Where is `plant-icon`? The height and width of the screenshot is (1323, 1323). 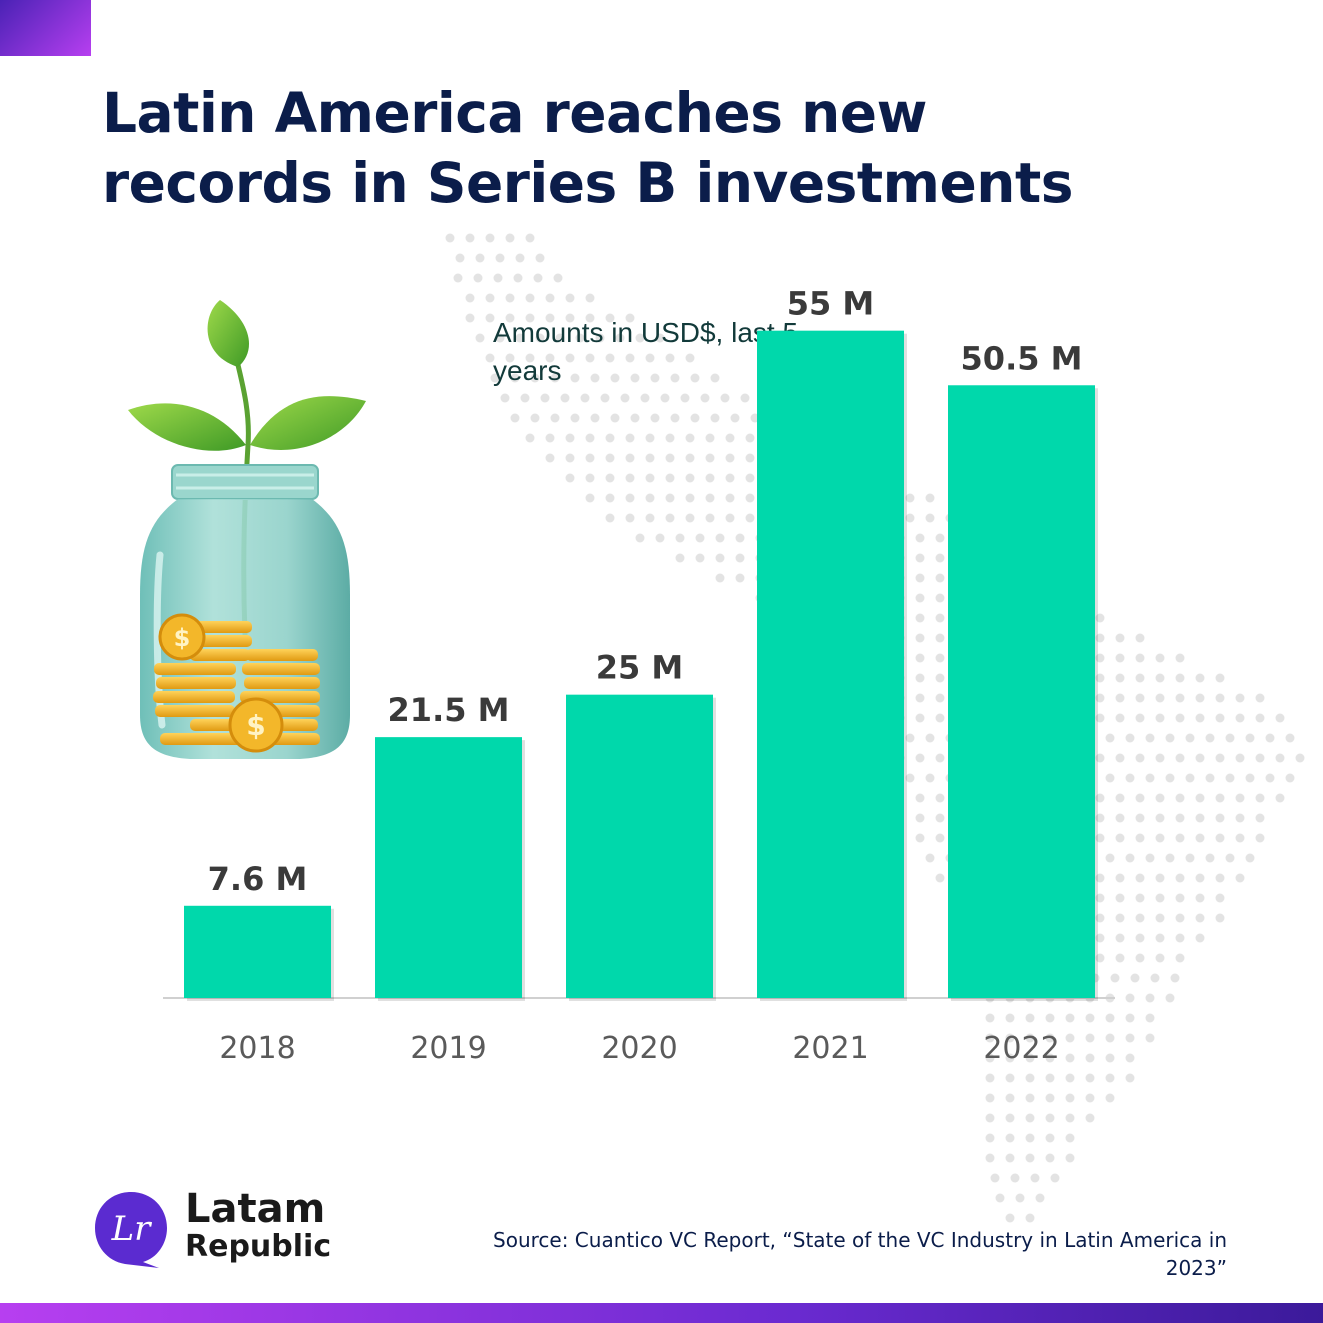
plant-icon is located at coordinates (247, 468).